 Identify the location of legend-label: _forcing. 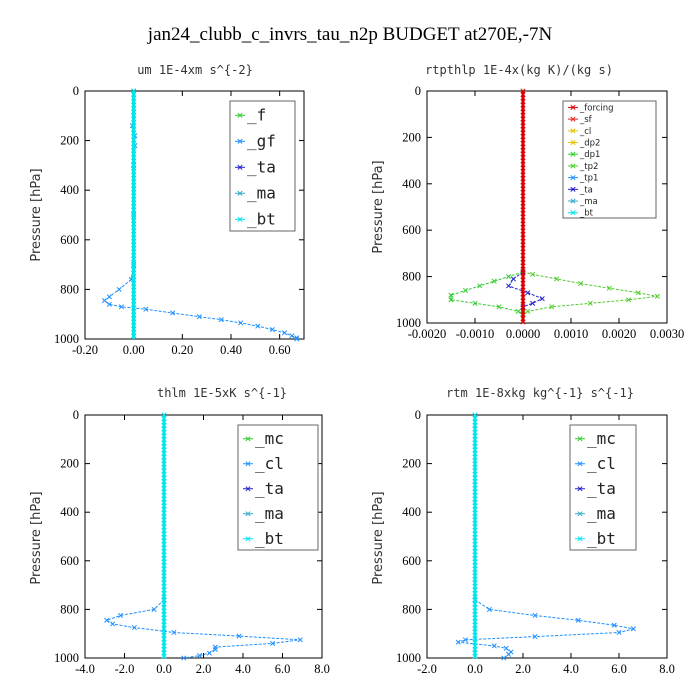
(596, 108).